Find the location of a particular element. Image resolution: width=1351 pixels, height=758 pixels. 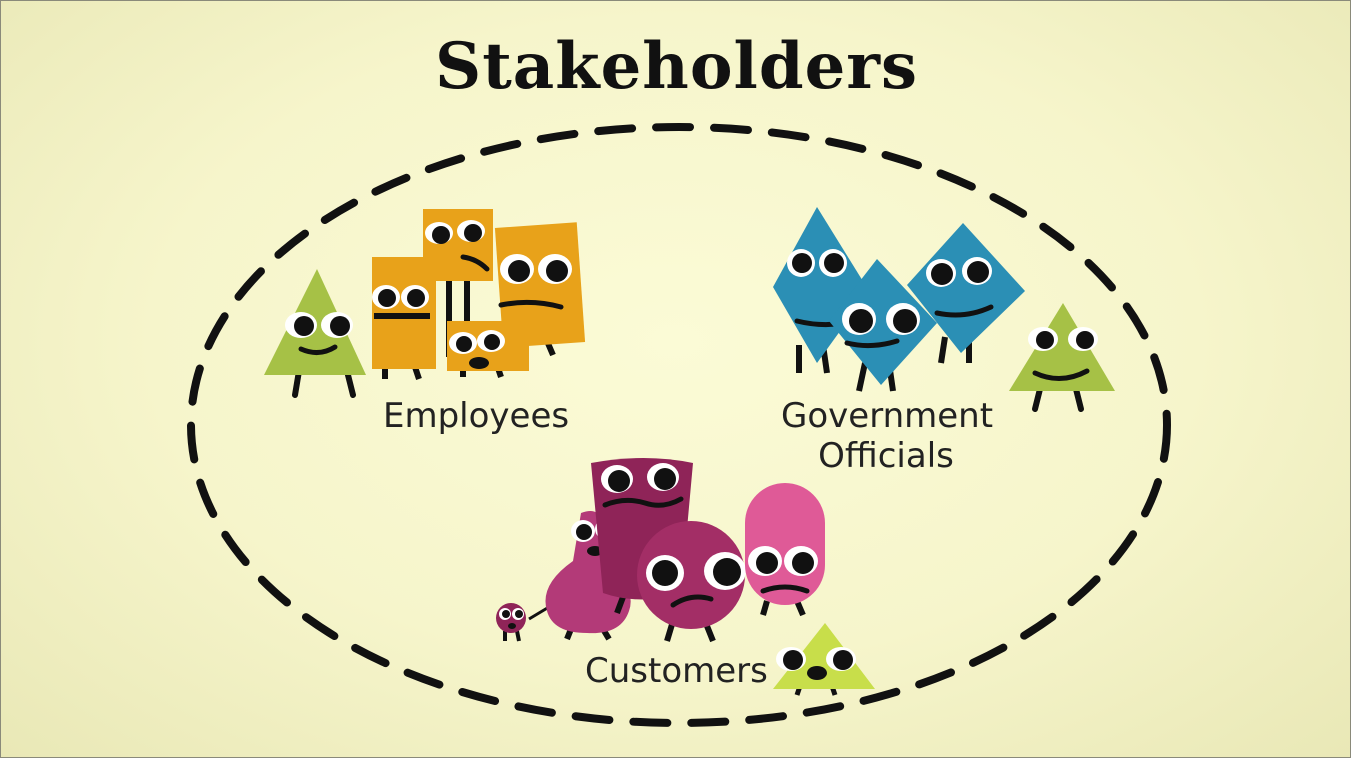

magenta-tiny-character is located at coordinates (523, 622).